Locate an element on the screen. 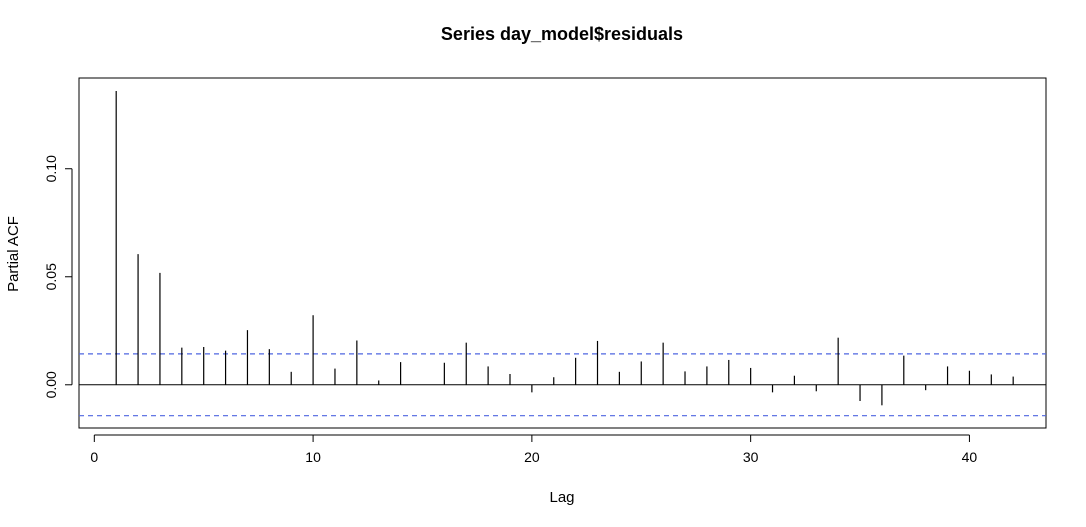 Image resolution: width=1086 pixels, height=527 pixels. x-tick-label-0: 0 is located at coordinates (94, 457).